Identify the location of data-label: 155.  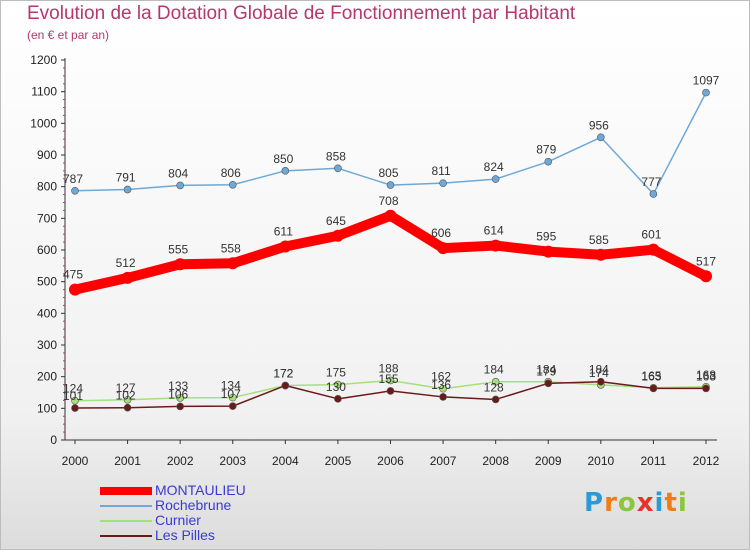
(388, 379).